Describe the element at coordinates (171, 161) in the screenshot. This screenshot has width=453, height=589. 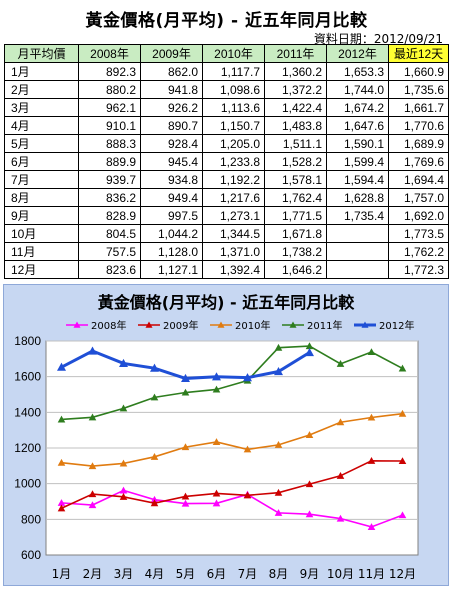
I see `price-cell: 945.4` at that location.